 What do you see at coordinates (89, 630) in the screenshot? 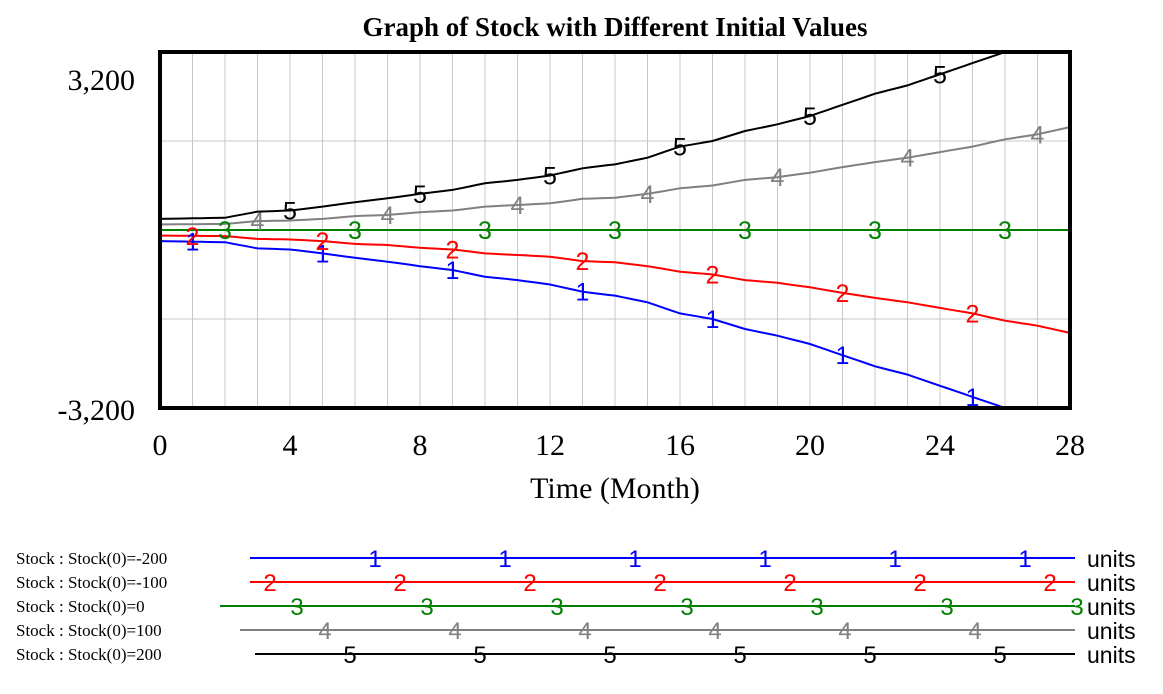
I see `legend-label: Stock : Stock(0)=100` at bounding box center [89, 630].